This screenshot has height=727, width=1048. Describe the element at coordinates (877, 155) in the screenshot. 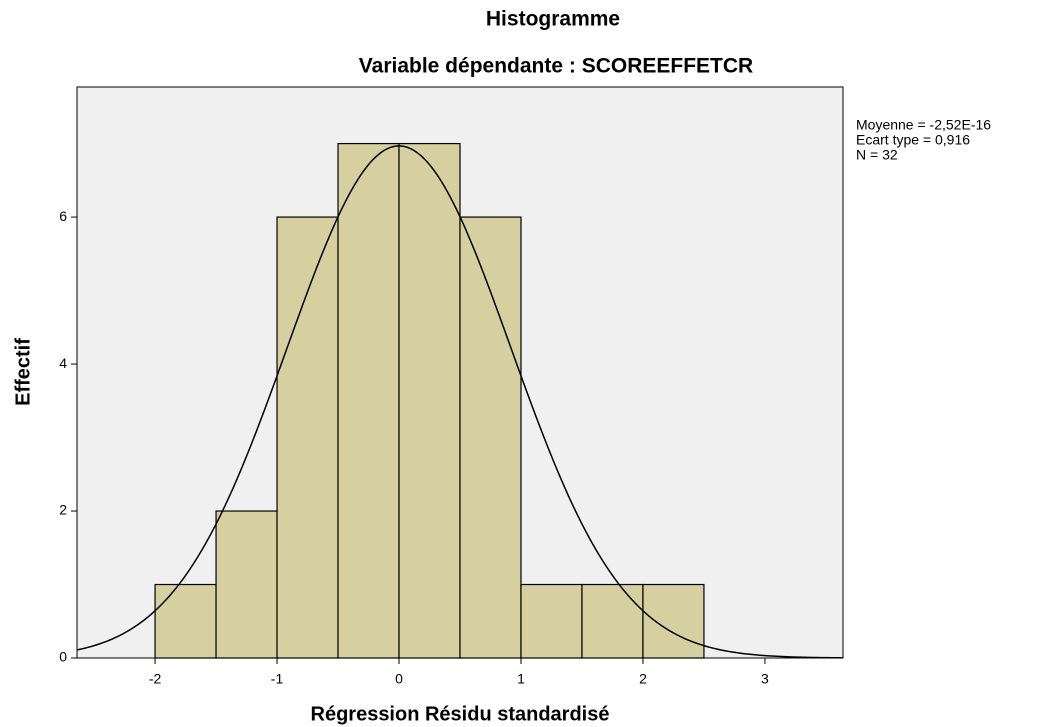

I see `stats-label: N = 32` at that location.